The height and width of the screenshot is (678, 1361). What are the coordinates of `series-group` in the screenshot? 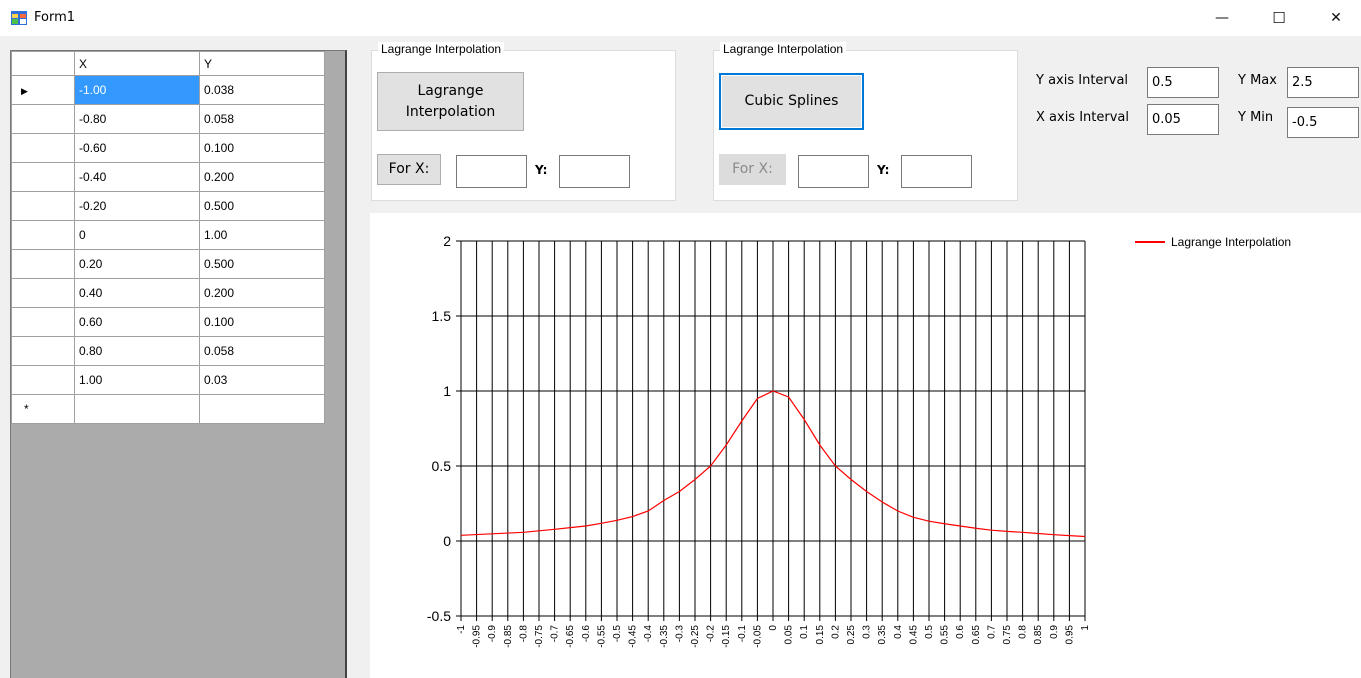 It's located at (773, 464).